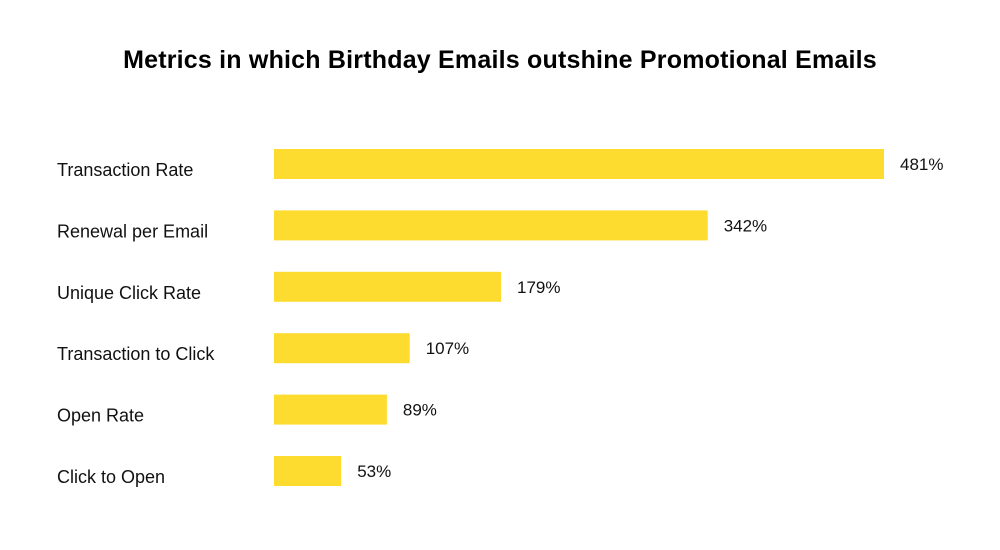  What do you see at coordinates (921, 164) in the screenshot?
I see `value-label: 481%` at bounding box center [921, 164].